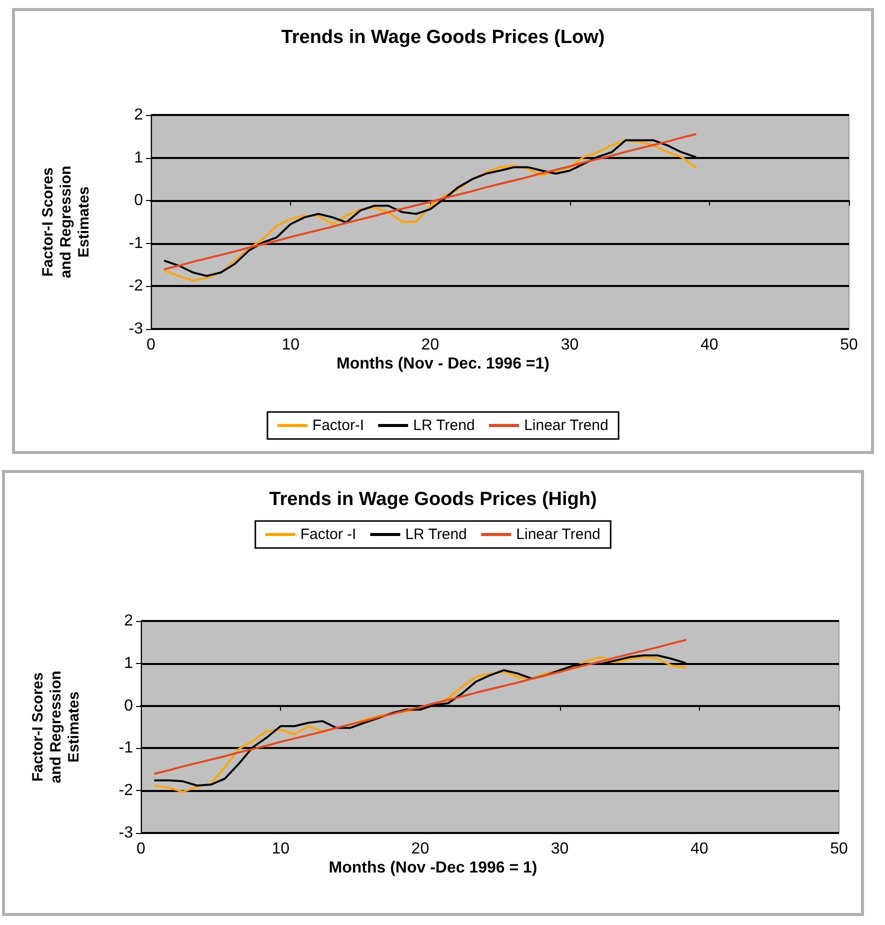 The width and height of the screenshot is (885, 925). What do you see at coordinates (151, 345) in the screenshot?
I see `x-tick-label: 0` at bounding box center [151, 345].